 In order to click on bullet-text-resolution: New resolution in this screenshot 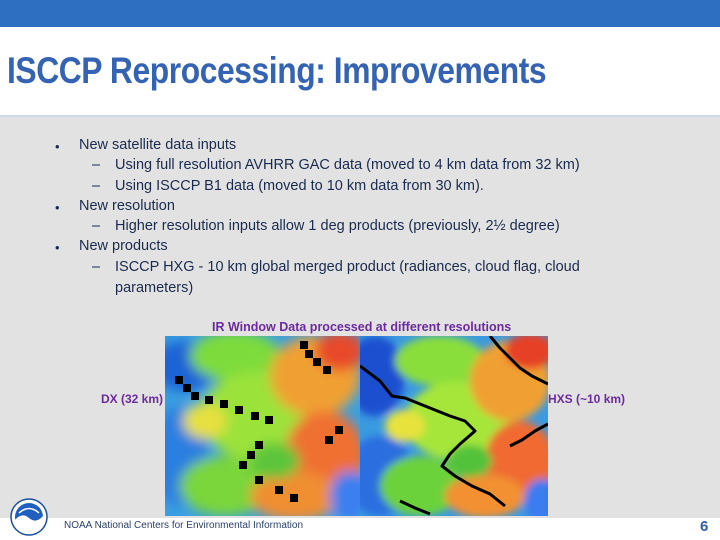, I will do `click(127, 206)`.